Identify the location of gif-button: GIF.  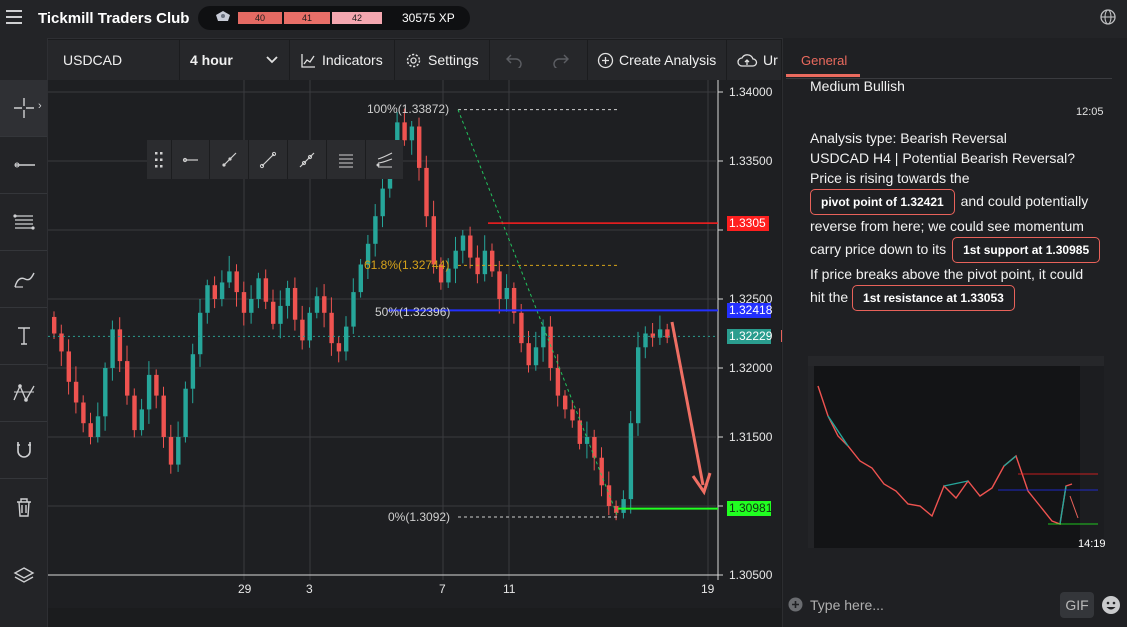
(1077, 605).